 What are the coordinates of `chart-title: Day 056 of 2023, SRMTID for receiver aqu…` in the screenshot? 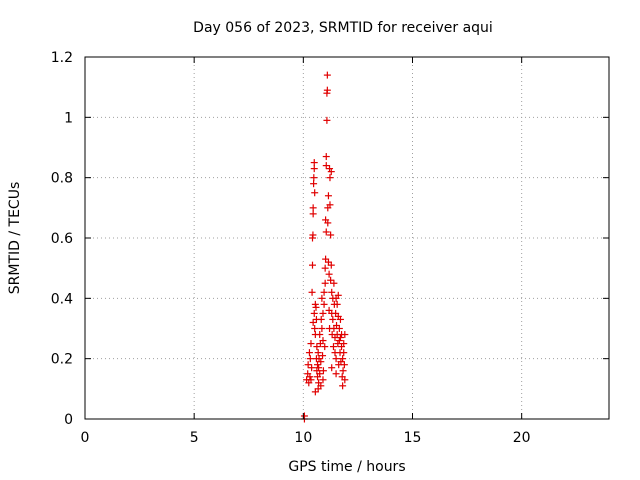 It's located at (343, 28).